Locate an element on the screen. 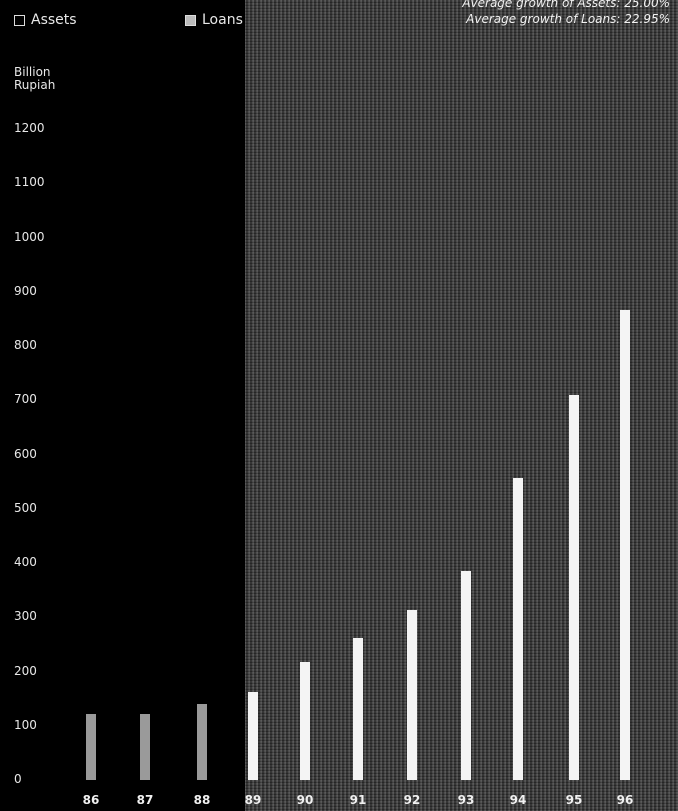 This screenshot has height=811, width=678. legend-loans-label: Loans is located at coordinates (222, 20).